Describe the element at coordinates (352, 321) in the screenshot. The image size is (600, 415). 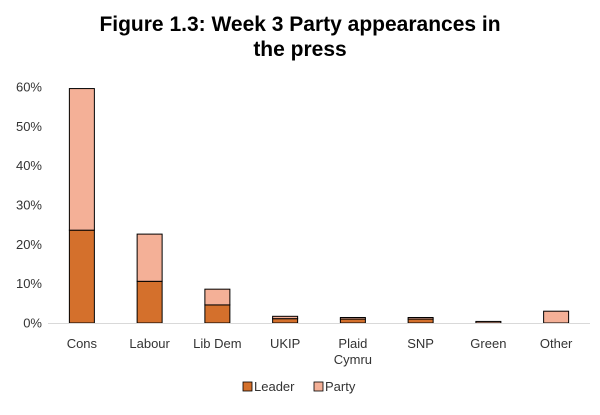
I see `bar-leader-plaid-cymru` at that location.